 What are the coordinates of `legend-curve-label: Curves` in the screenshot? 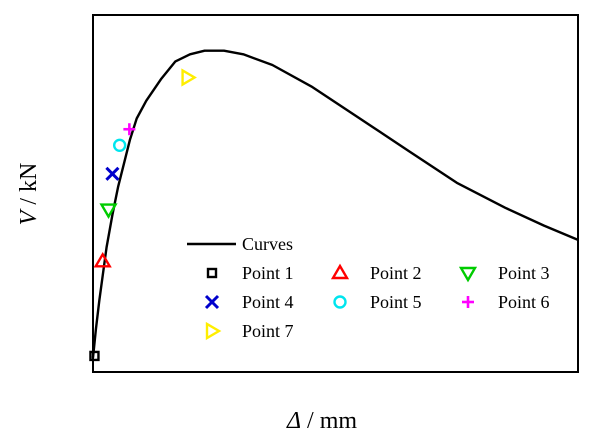 It's located at (267, 244).